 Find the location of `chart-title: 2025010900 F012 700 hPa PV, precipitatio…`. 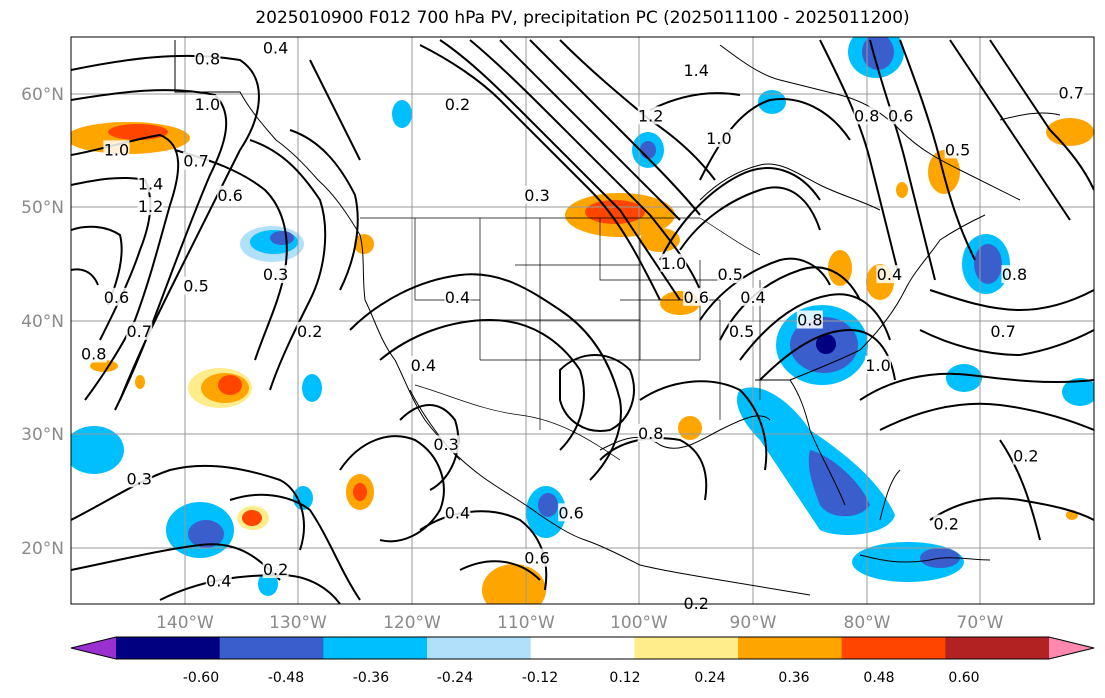

chart-title: 2025010900 F012 700 hPa PV, precipitatio… is located at coordinates (582, 18).